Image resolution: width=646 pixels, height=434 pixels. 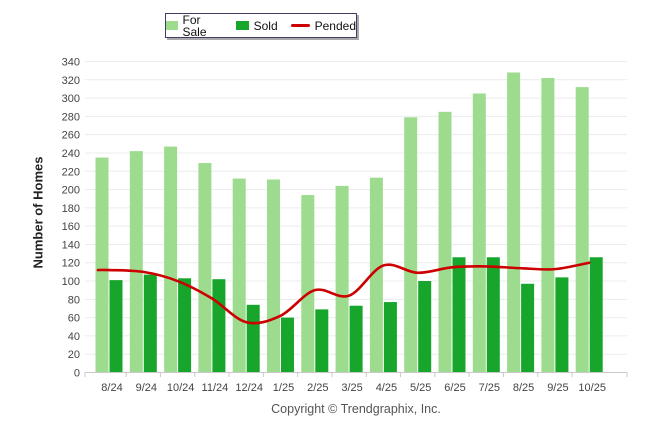 What do you see at coordinates (71, 117) in the screenshot?
I see `y-tick-label: 280` at bounding box center [71, 117].